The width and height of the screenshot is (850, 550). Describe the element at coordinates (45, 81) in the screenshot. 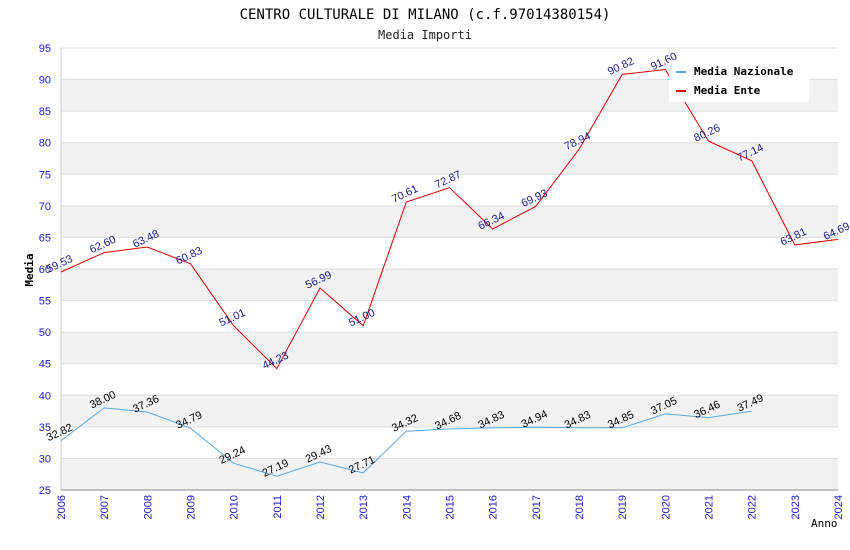

I see `y-tick-label: 90` at that location.